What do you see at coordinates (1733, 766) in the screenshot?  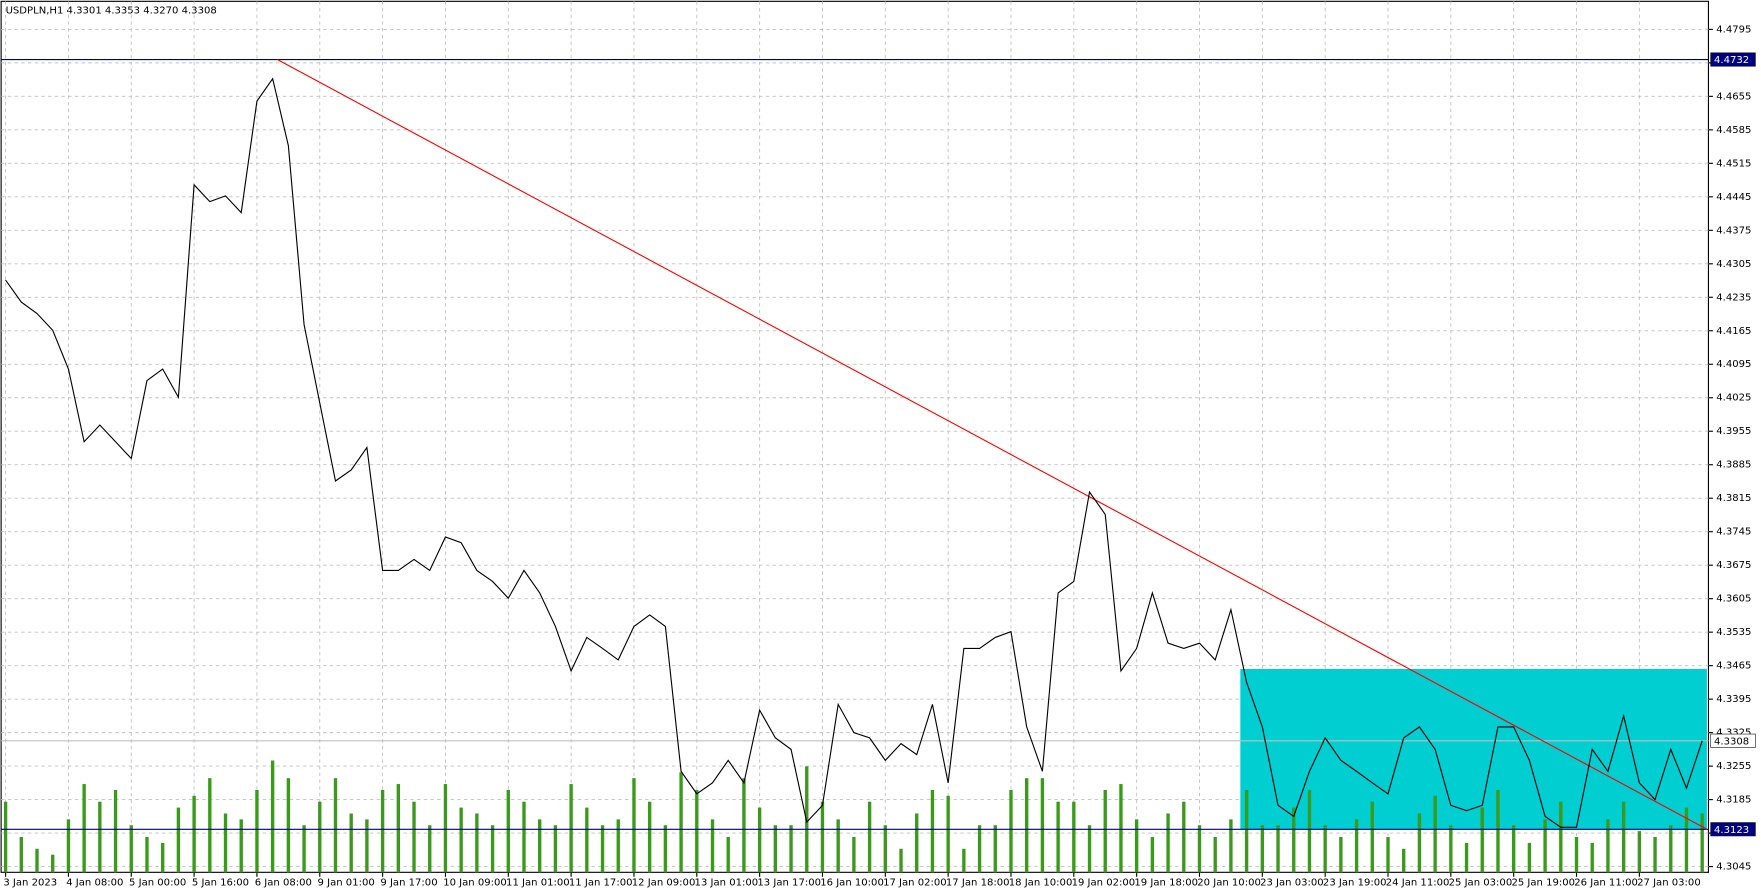 I see `y-tick-label: 4.3255` at bounding box center [1733, 766].